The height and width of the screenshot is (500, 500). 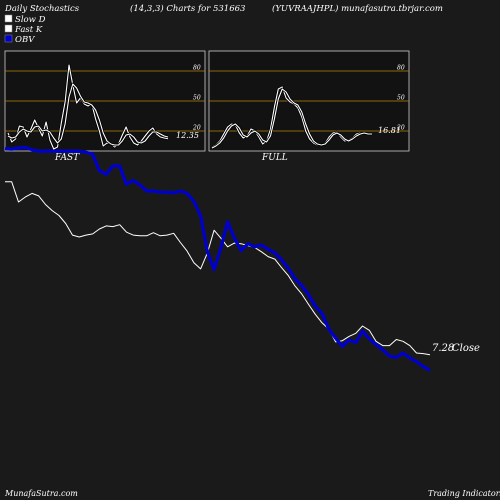 What do you see at coordinates (88, 114) in the screenshot?
I see `fast-series-1-line` at bounding box center [88, 114].